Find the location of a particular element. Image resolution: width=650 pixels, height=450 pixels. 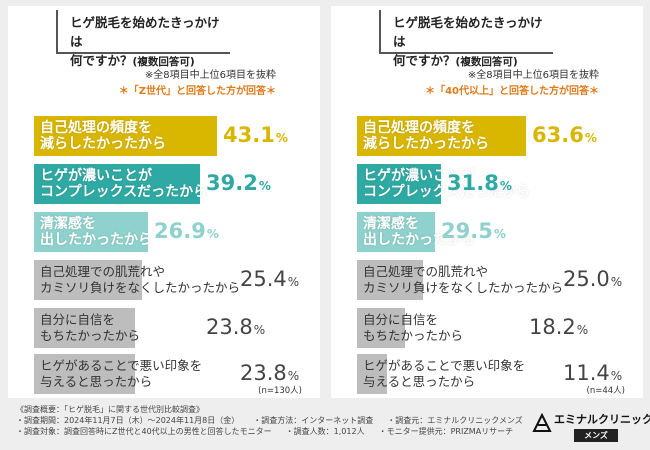

chart-1-value-number-1: 31.8 is located at coordinates (473, 183).